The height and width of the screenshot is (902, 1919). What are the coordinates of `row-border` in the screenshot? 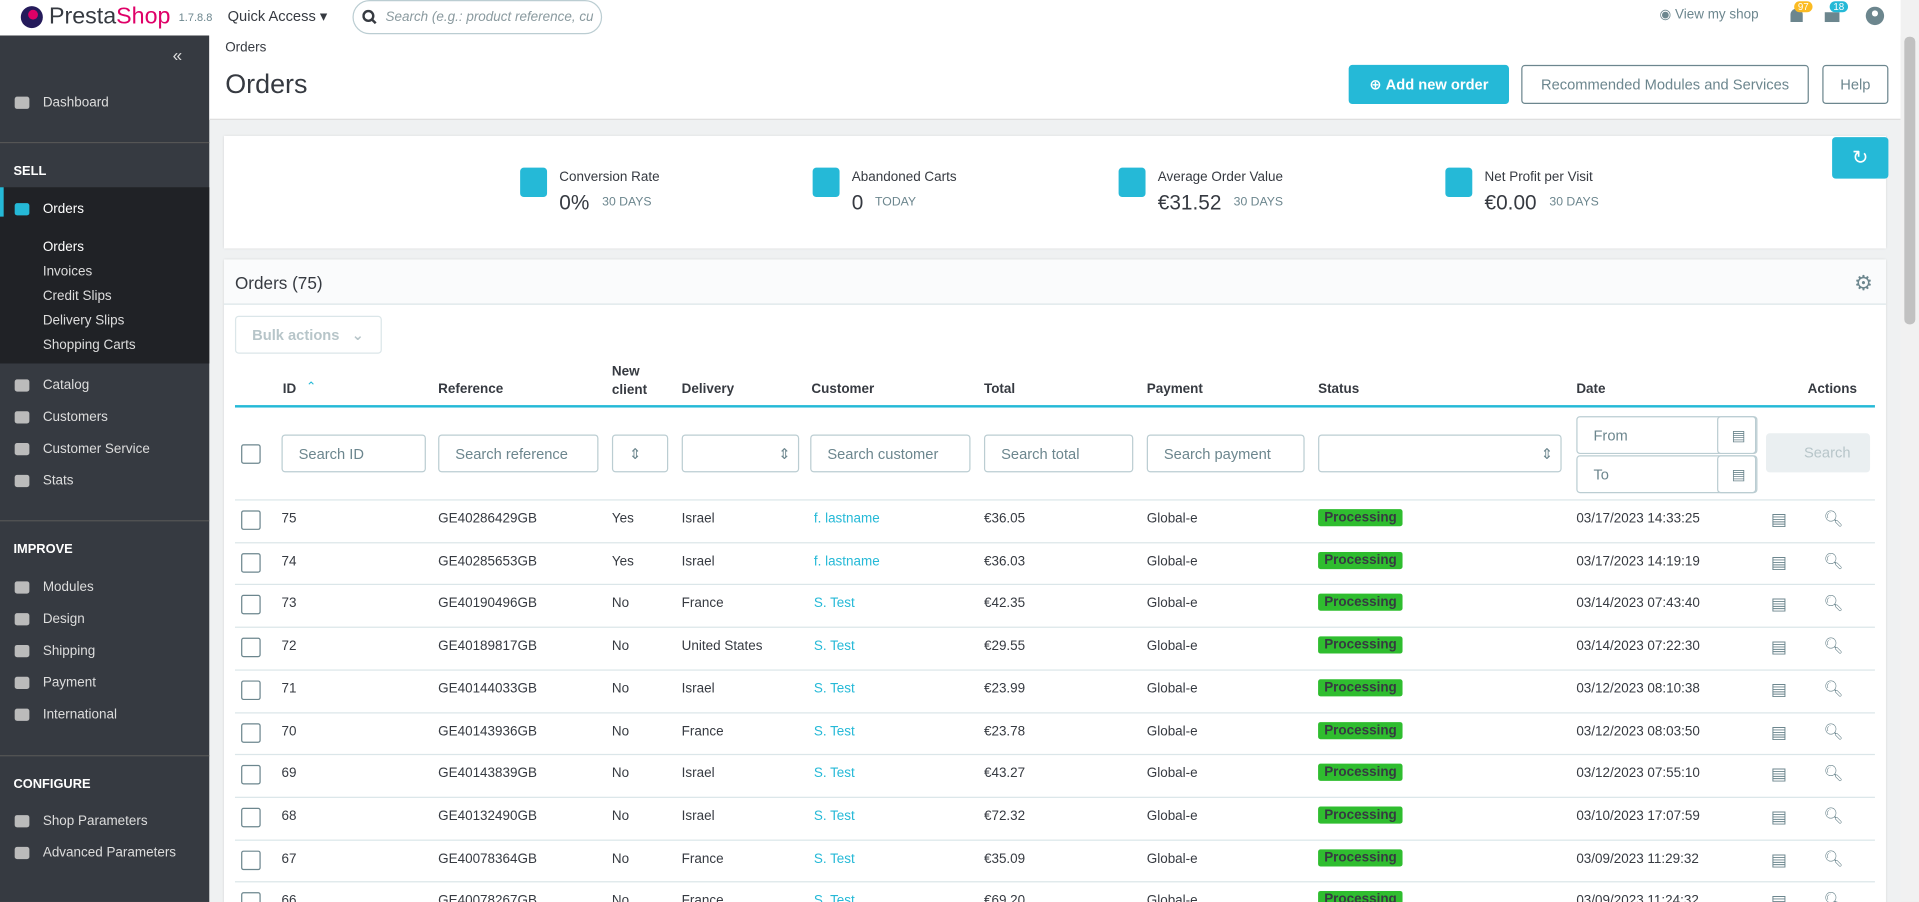 It's located at (1054, 670).